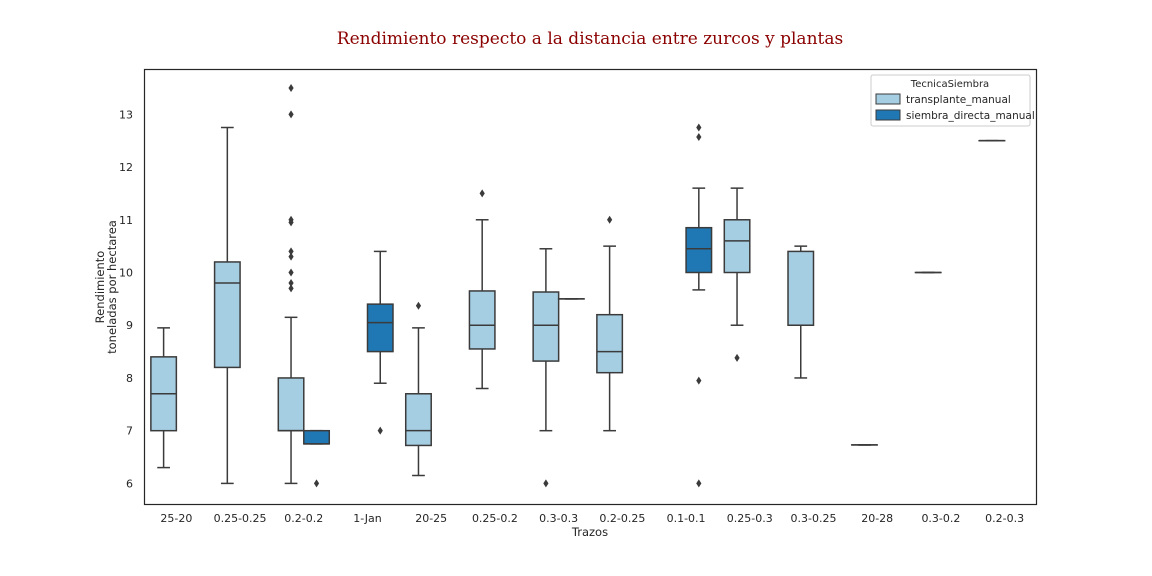  What do you see at coordinates (686, 518) in the screenshot?
I see `x-tick-label: 0.1-0.1` at bounding box center [686, 518].